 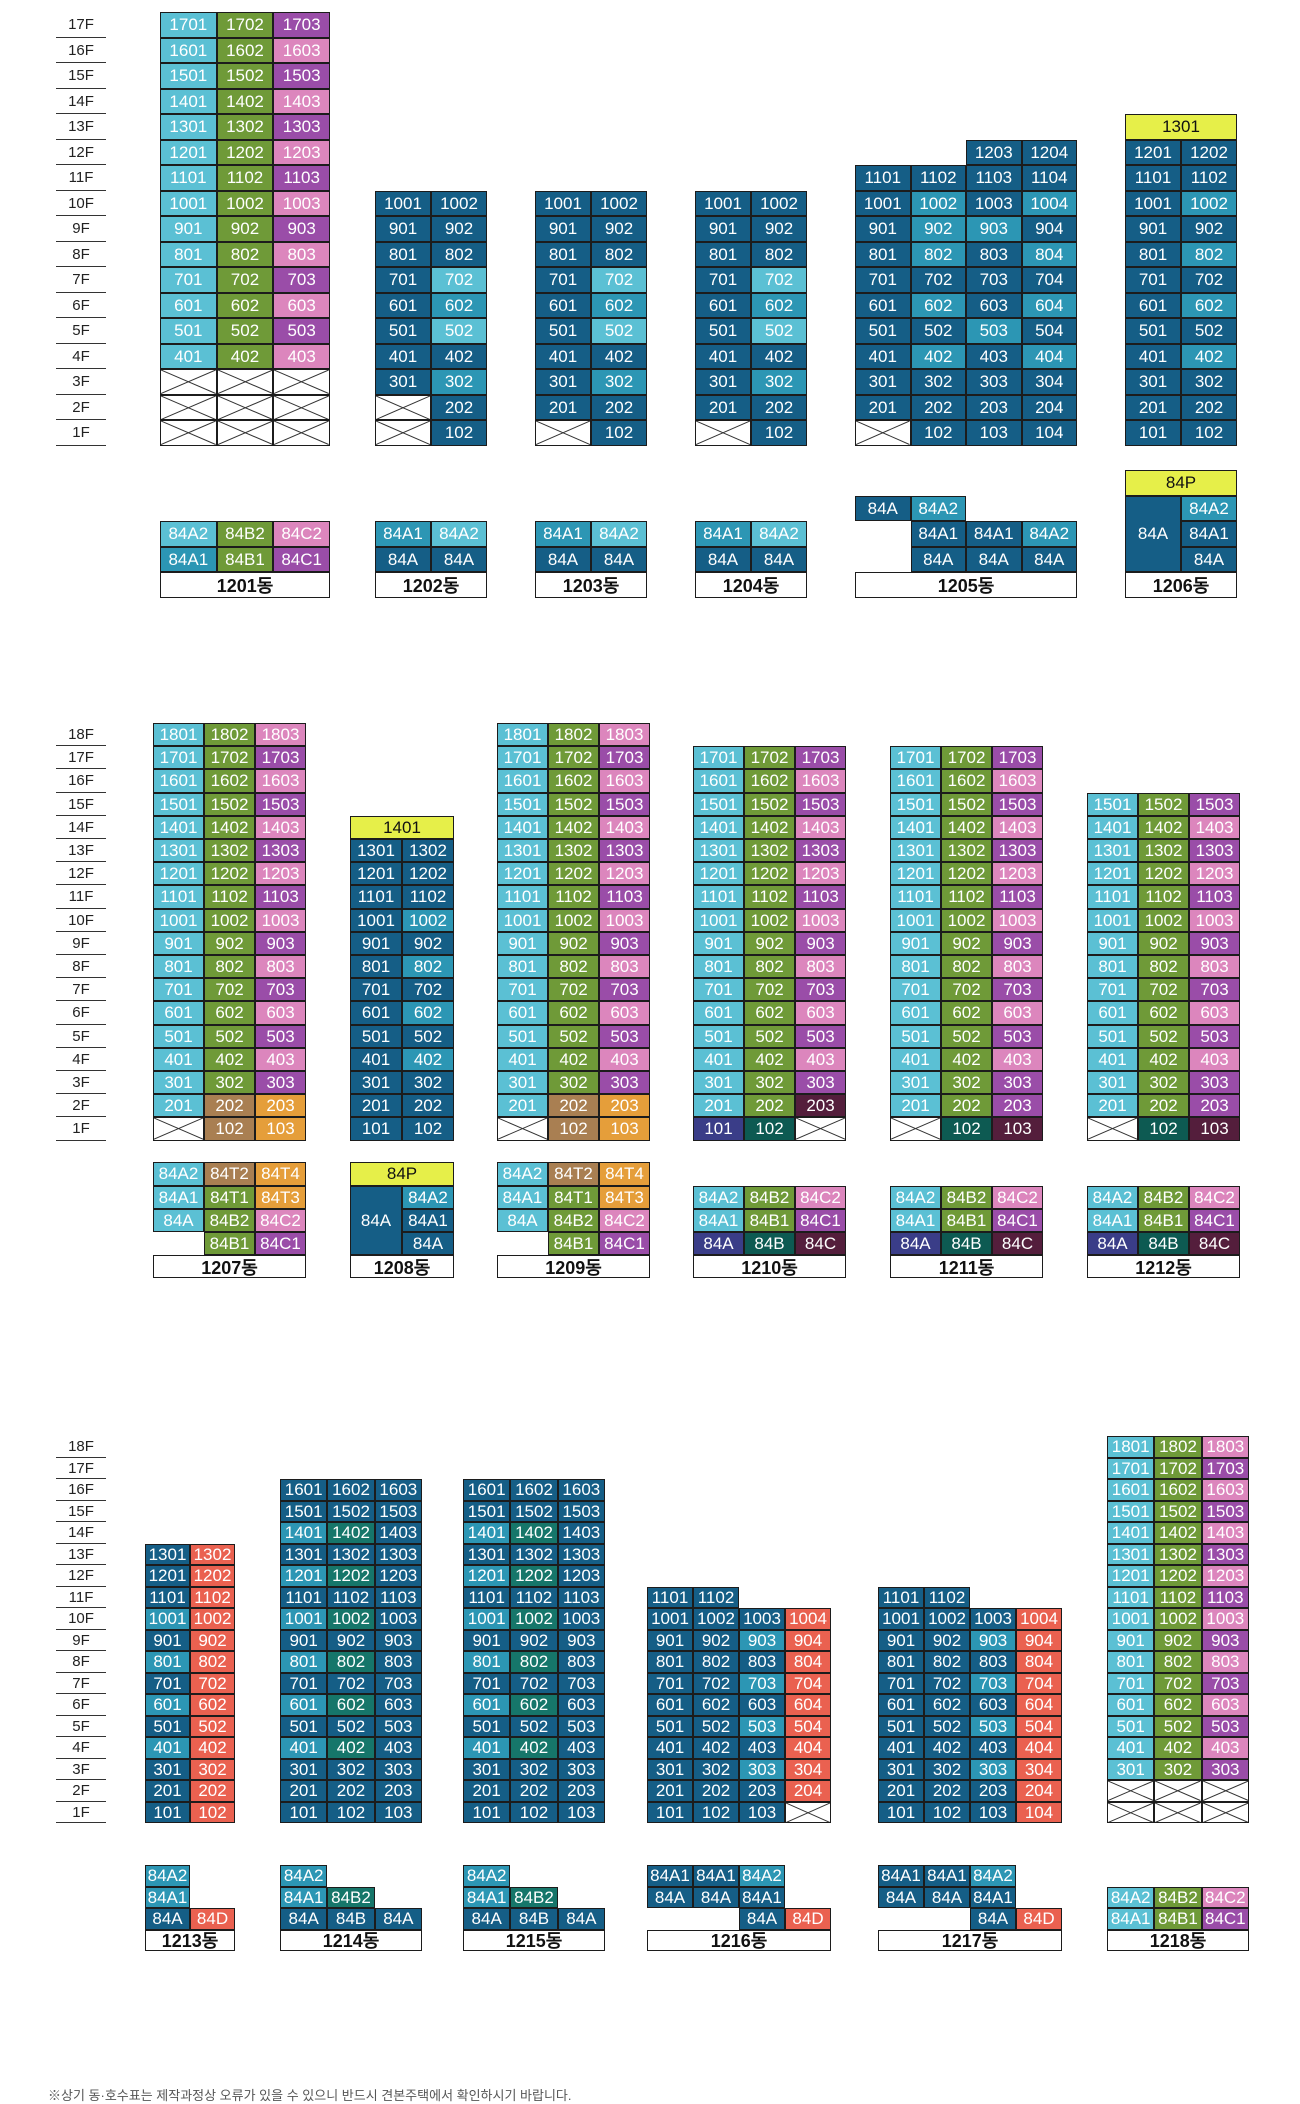 I want to click on unit-cell: 1104, so click(x=1049, y=178).